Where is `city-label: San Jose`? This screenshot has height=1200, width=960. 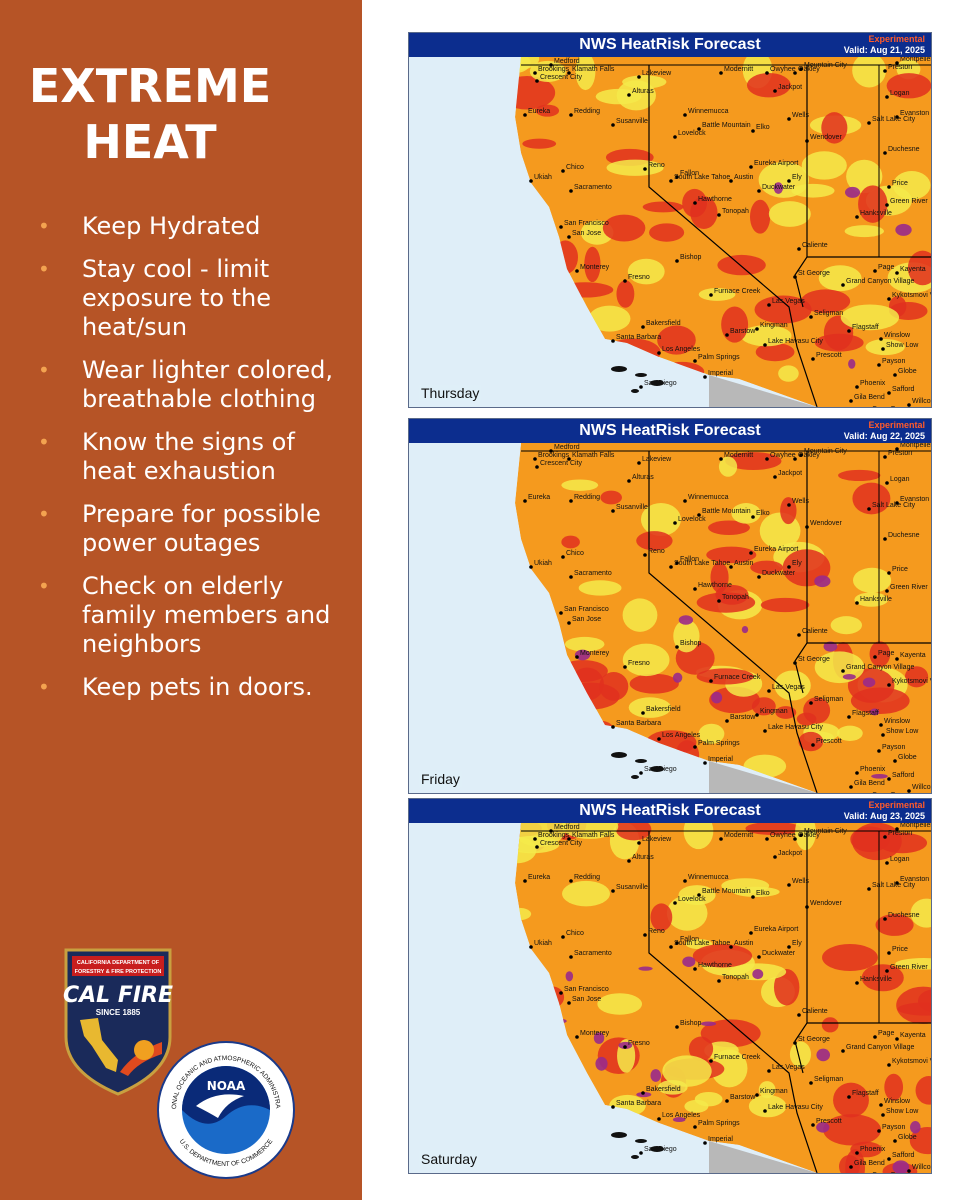 city-label: San Jose is located at coordinates (586, 999).